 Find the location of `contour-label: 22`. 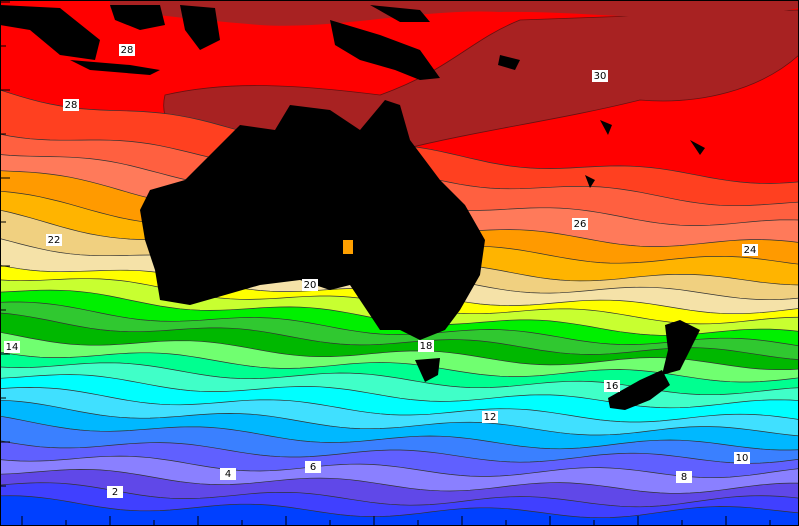

contour-label: 22 is located at coordinates (54, 240).